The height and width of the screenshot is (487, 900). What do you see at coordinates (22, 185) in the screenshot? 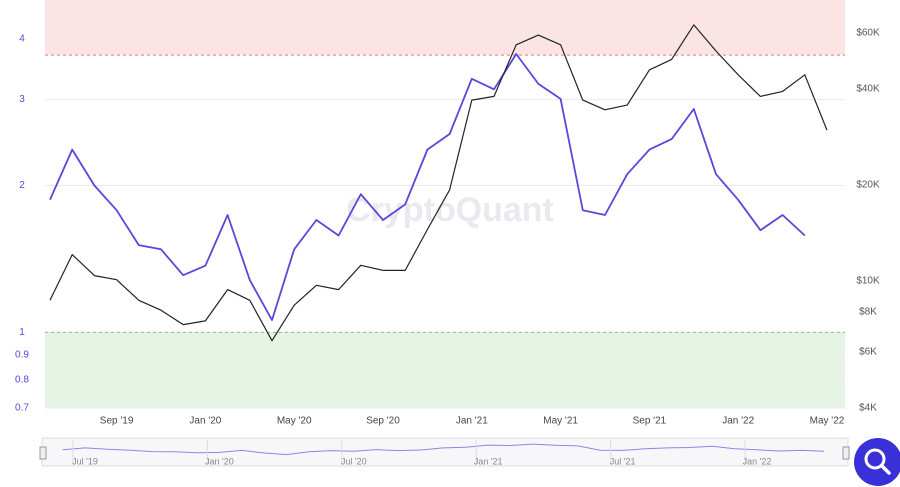
I see `y-tick-label: 2` at bounding box center [22, 185].